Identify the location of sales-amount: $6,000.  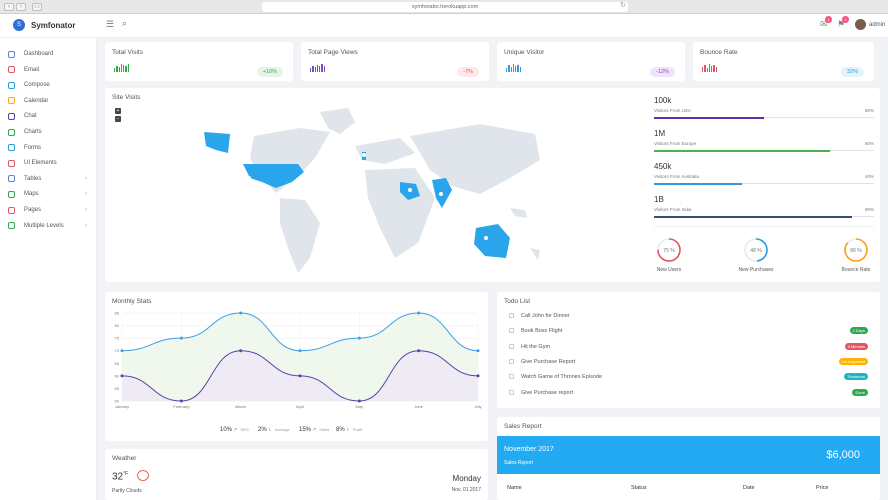
(843, 455).